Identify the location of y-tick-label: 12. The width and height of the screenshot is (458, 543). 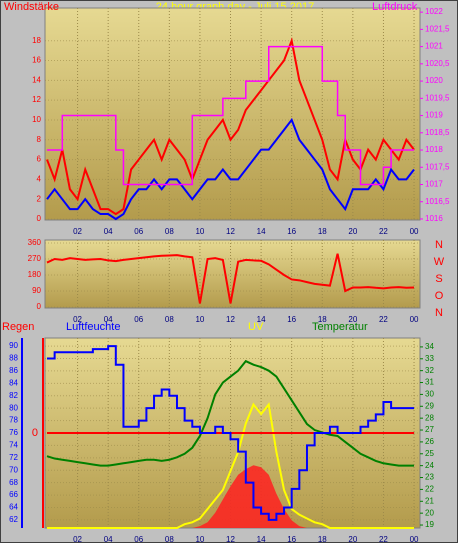
(36, 99).